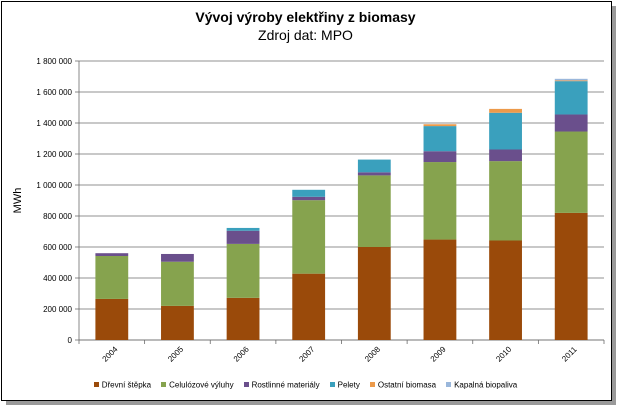  Describe the element at coordinates (18, 201) in the screenshot. I see `y-axis-label: MWh` at that location.